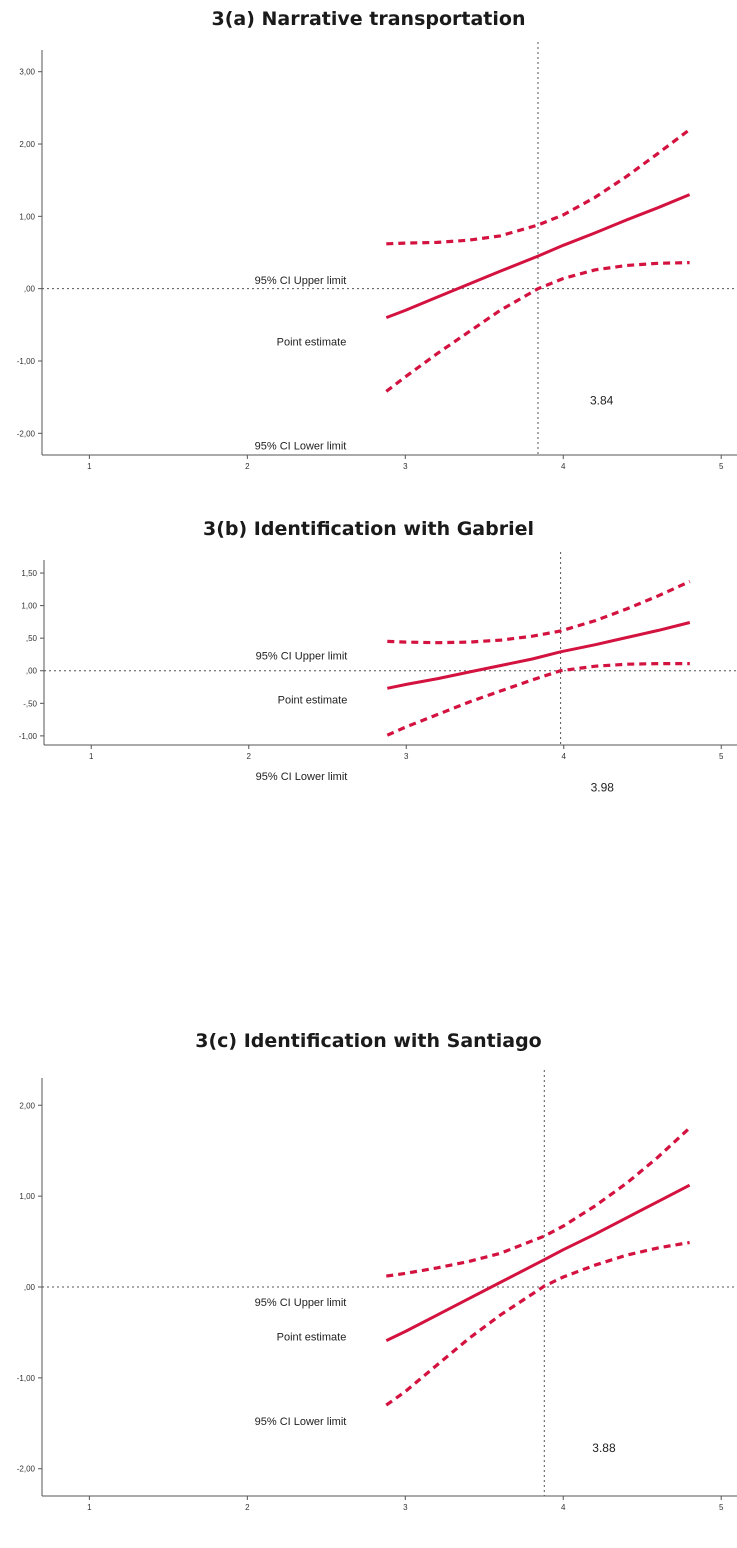  I want to click on y-tick-label: 3,00, so click(27, 72).